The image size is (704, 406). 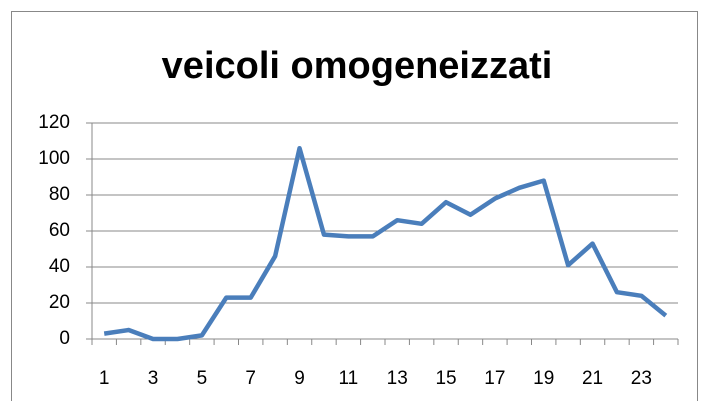 I want to click on y-tick-label: 100, so click(x=54, y=158).